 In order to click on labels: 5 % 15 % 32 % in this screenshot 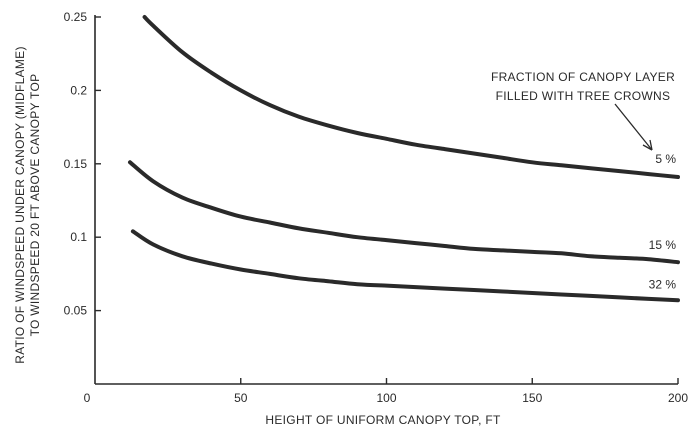, I will do `click(663, 221)`.